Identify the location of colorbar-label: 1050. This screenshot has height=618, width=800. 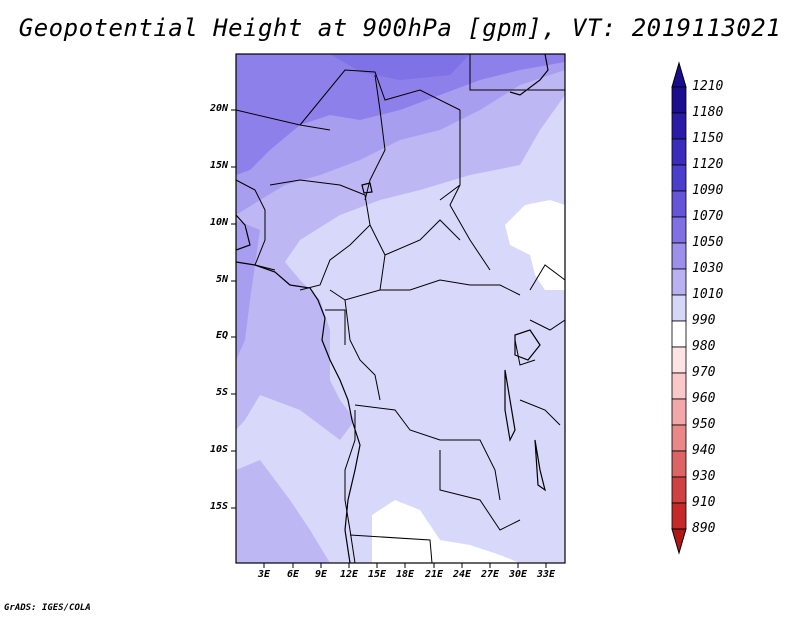
(708, 242).